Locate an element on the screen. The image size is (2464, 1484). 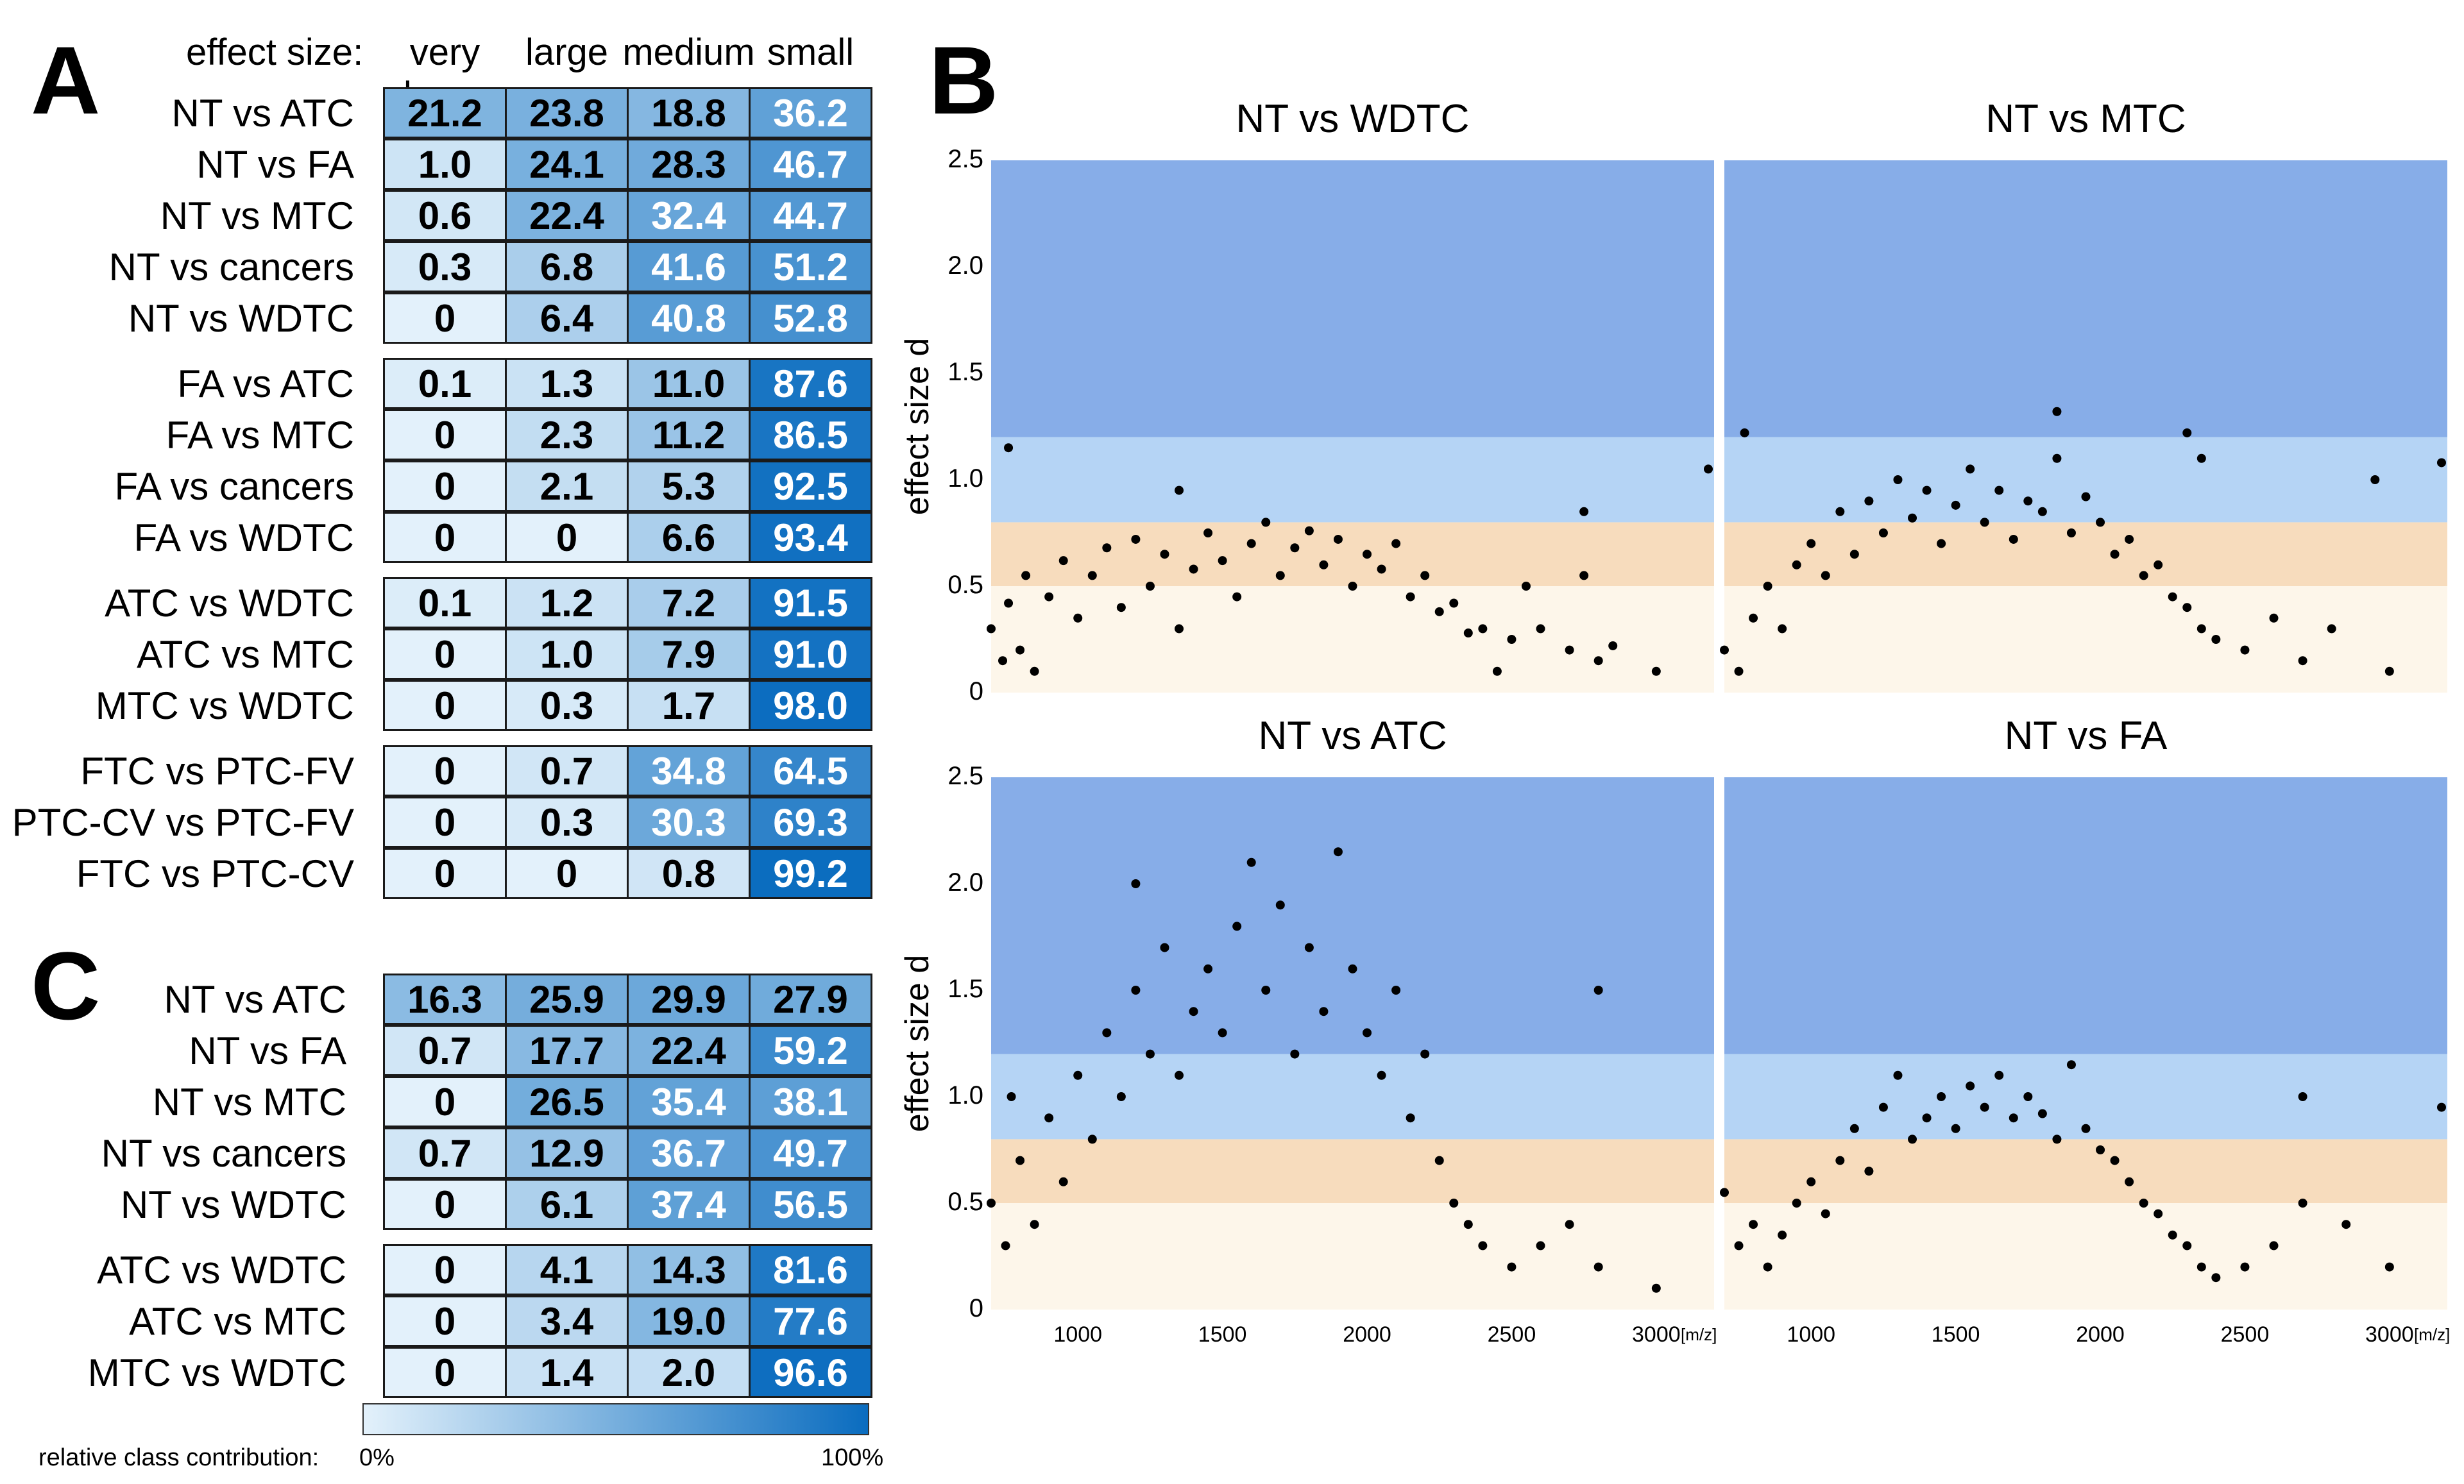
table-cell: 19.0 is located at coordinates (689, 1321).